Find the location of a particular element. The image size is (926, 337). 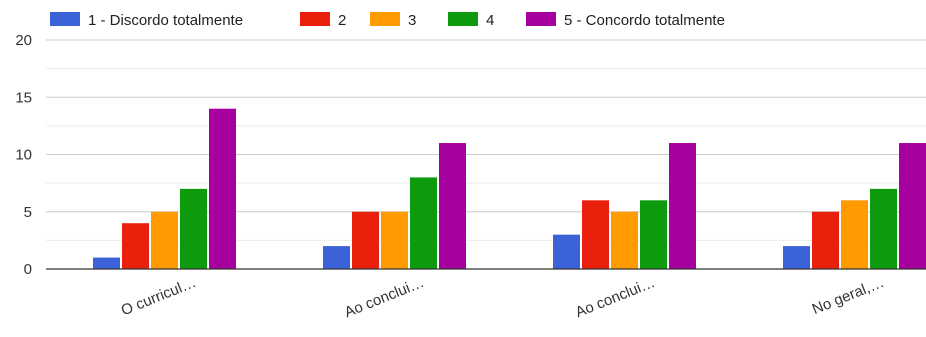

y-axis-ticks: 0 5 10 15 20 is located at coordinates (23, 155).